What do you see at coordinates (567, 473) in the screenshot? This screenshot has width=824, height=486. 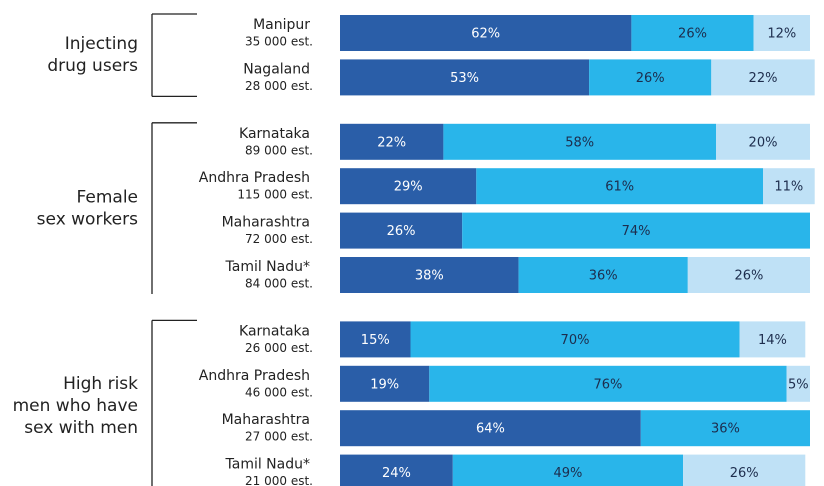 I see `value-label: 49%` at bounding box center [567, 473].